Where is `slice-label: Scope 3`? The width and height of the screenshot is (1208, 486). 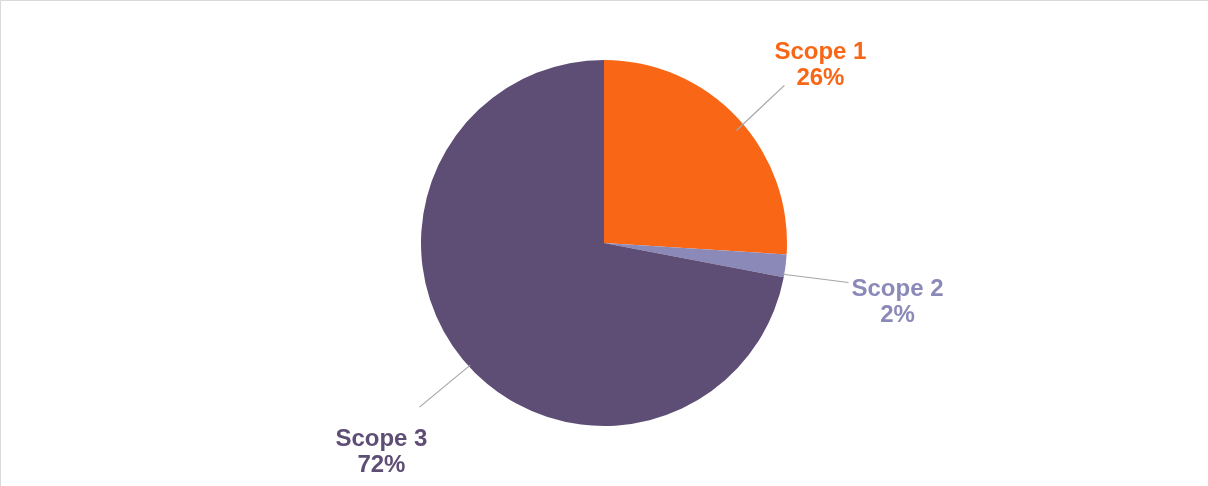 slice-label: Scope 3 is located at coordinates (381, 437).